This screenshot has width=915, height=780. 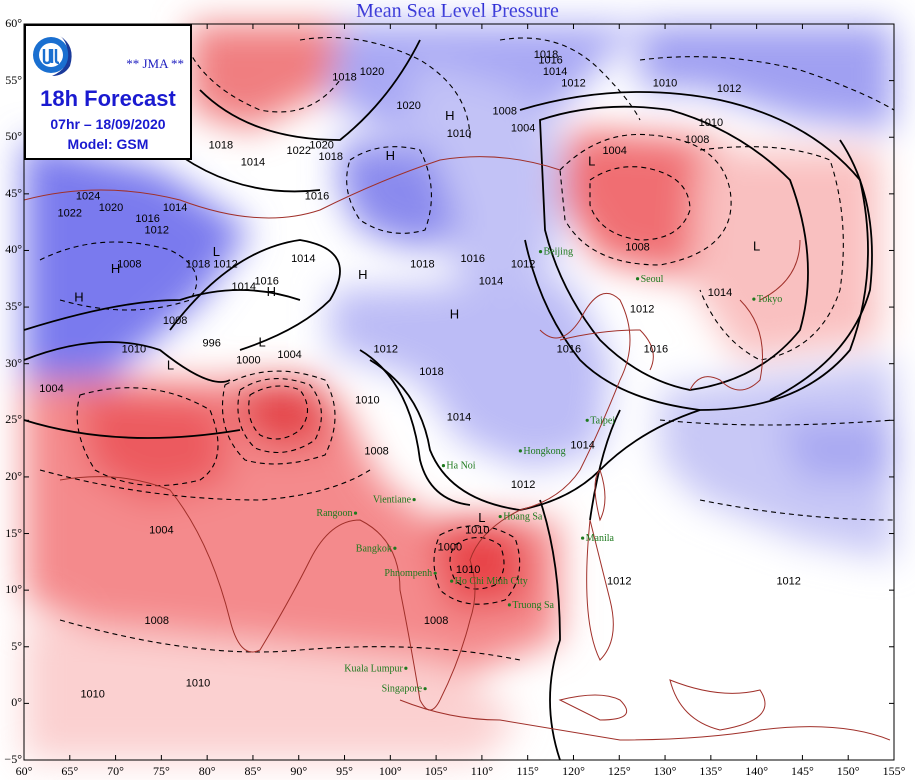 What do you see at coordinates (711, 771) in the screenshot?
I see `lon-label: 135°` at bounding box center [711, 771].